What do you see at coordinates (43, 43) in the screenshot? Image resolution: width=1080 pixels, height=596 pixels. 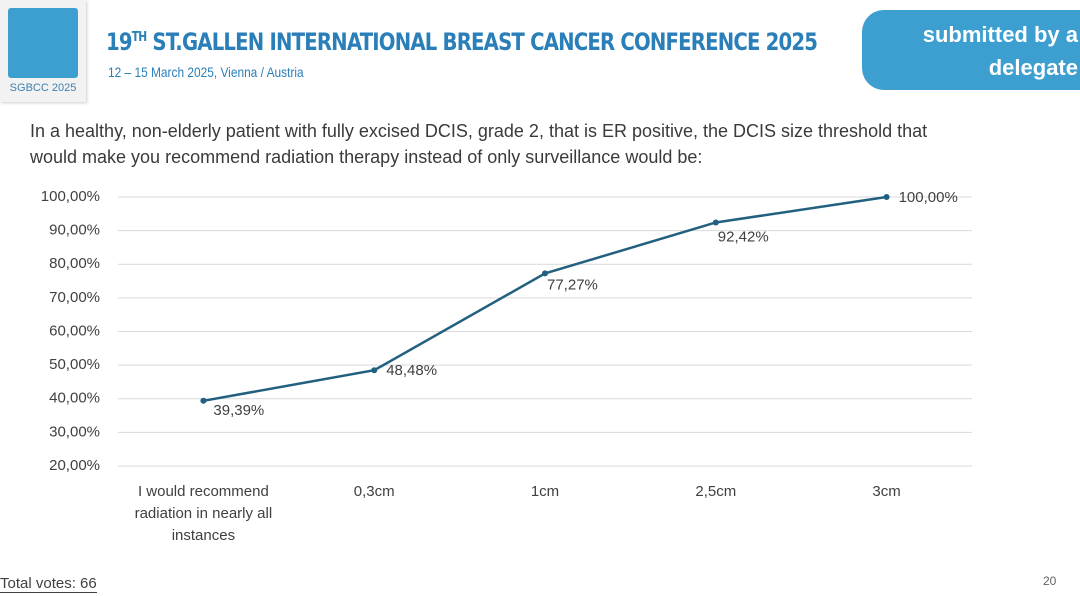 I see `logo-icon` at bounding box center [43, 43].